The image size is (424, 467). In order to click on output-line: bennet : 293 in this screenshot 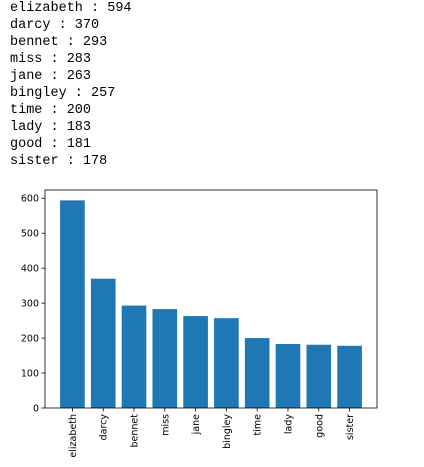, I will do `click(59, 42)`.